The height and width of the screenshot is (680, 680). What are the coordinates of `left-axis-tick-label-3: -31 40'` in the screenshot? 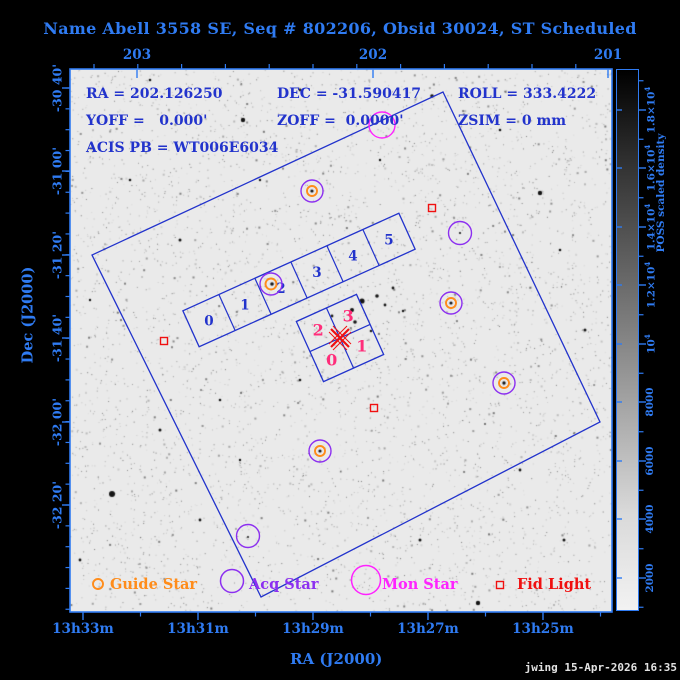 It's located at (57, 338).